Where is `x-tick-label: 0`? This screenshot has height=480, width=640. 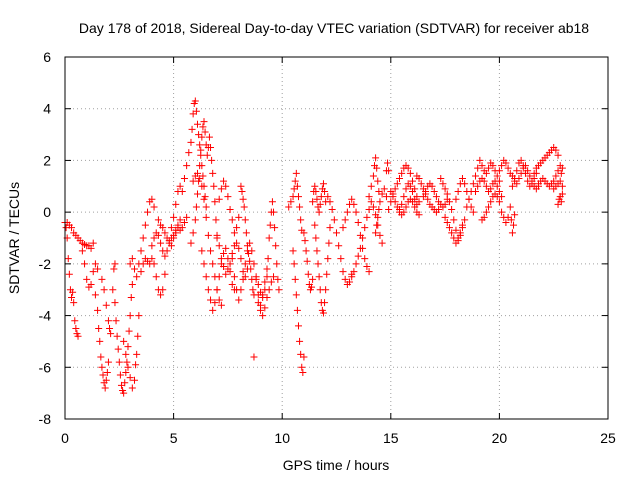 x-tick-label: 0 is located at coordinates (65, 438).